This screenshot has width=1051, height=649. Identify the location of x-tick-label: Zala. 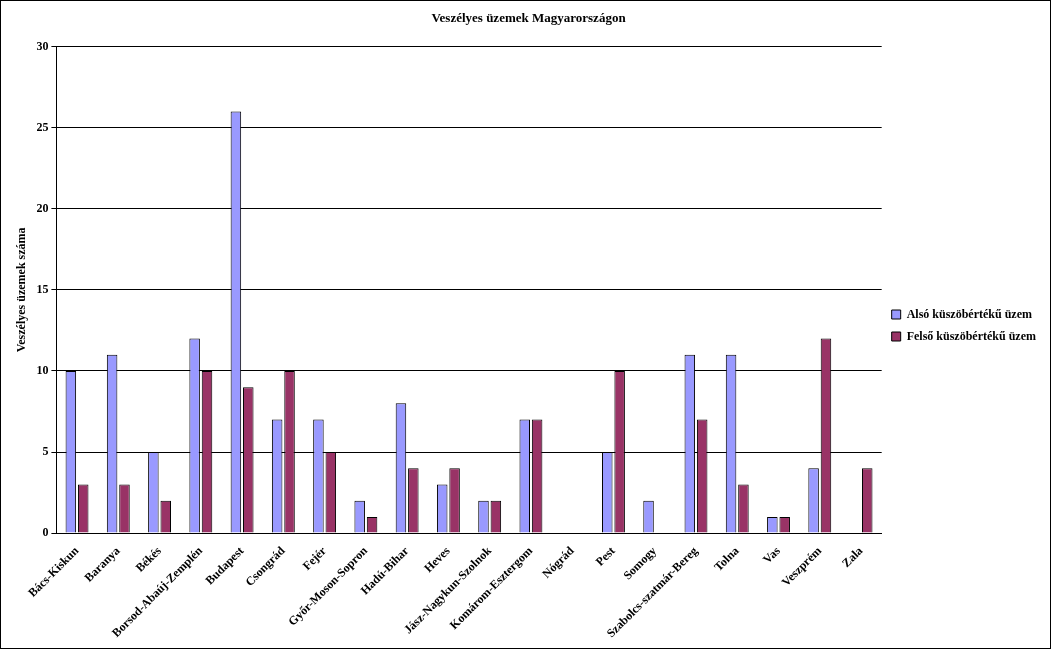
(852, 557).